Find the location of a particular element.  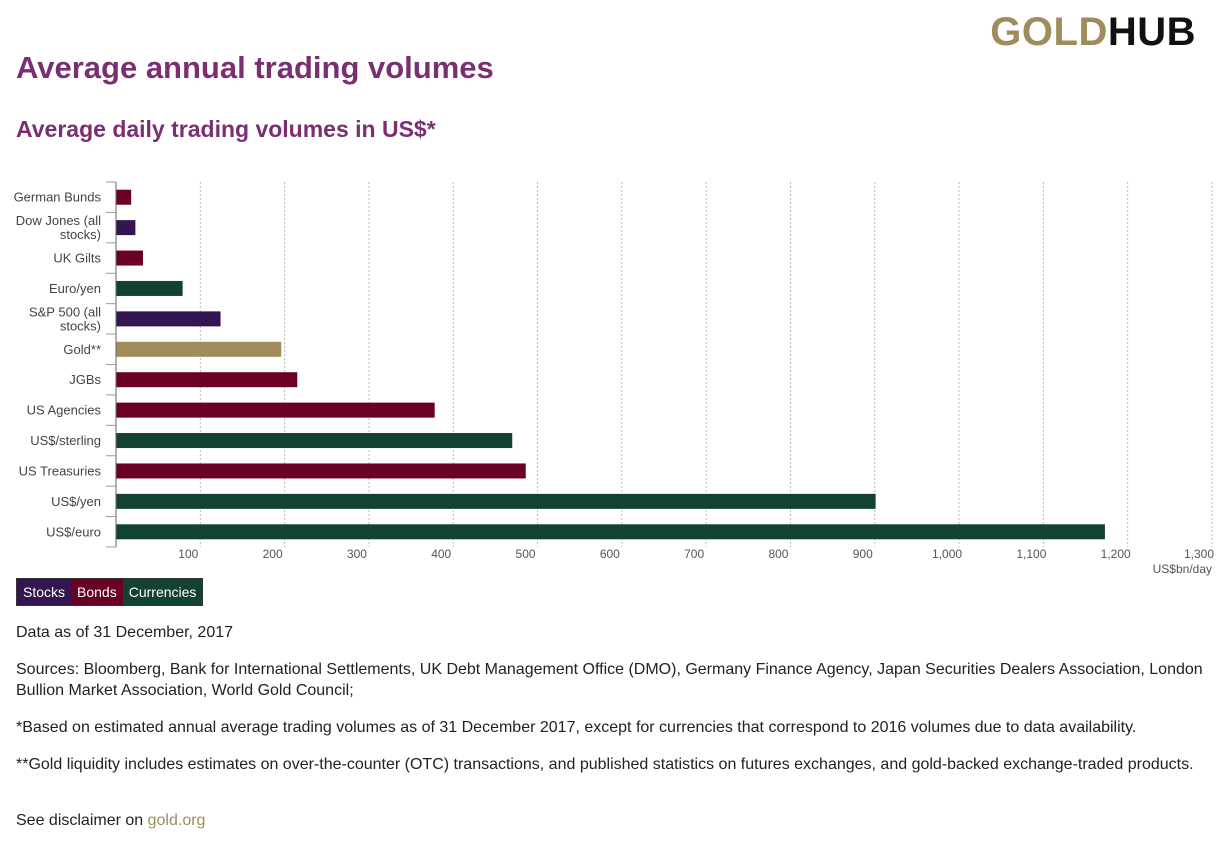

x-tick-label-1100: 1,100 is located at coordinates (1031, 554).